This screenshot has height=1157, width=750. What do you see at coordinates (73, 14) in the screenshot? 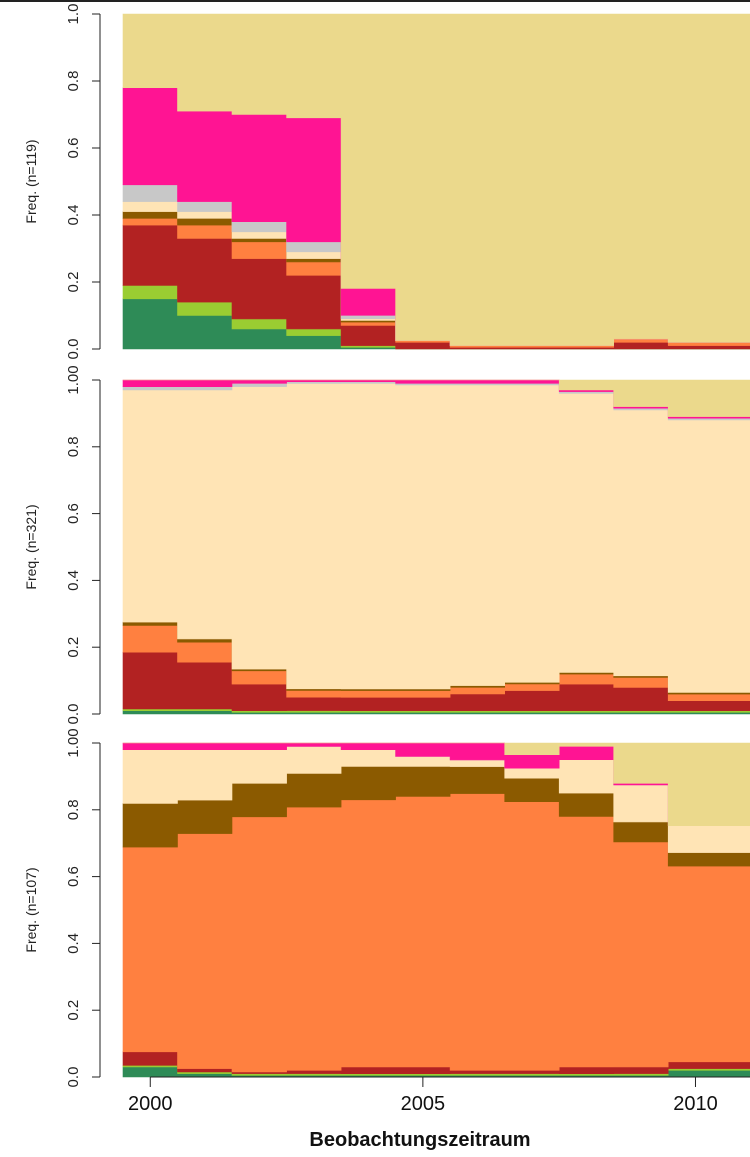
I see `panel-1-y-tick-label: 1.0` at bounding box center [73, 14].